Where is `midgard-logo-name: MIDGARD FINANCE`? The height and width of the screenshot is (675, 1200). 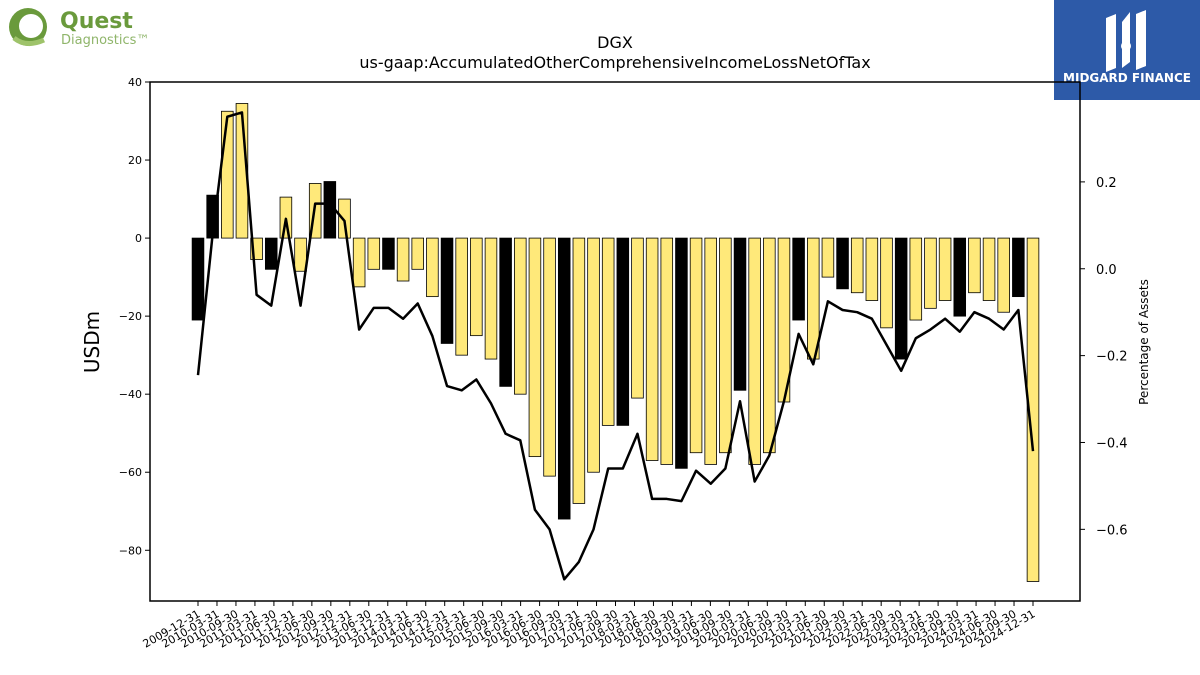
midgard-logo-name: MIDGARD FINANCE is located at coordinates (1127, 78).